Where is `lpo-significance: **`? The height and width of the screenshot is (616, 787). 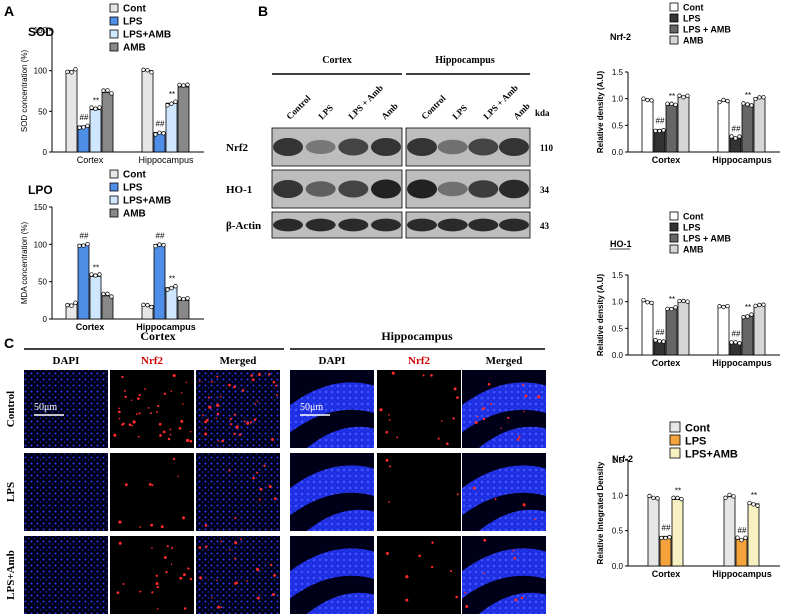
lpo-significance: ** is located at coordinates (96, 267).